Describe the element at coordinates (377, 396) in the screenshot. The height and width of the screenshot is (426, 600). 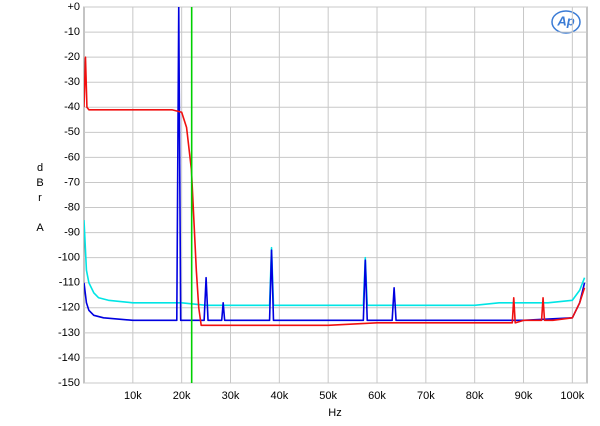
I see `x-tick-label: 60k` at that location.